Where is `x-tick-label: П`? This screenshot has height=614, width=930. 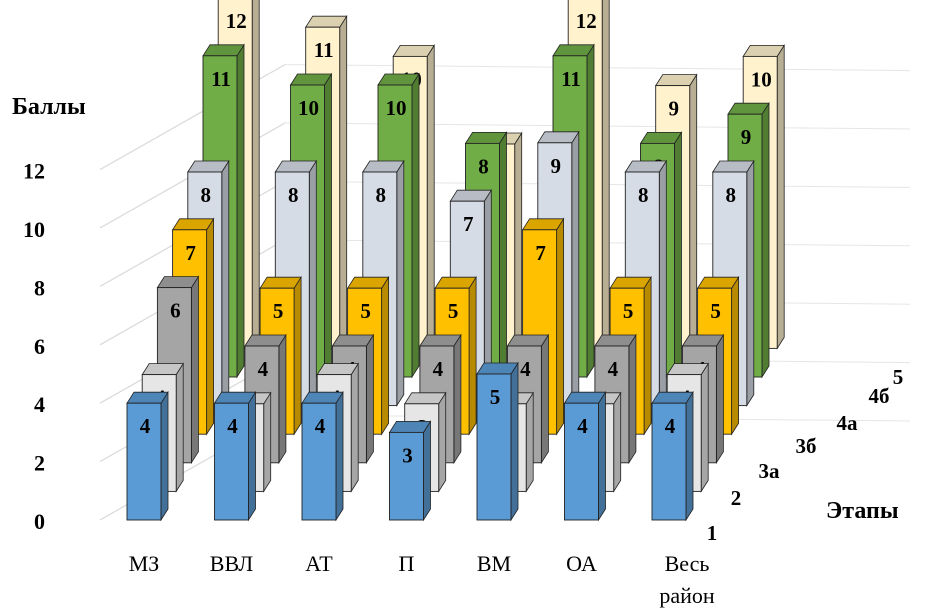
x-tick-label: П is located at coordinates (407, 563).